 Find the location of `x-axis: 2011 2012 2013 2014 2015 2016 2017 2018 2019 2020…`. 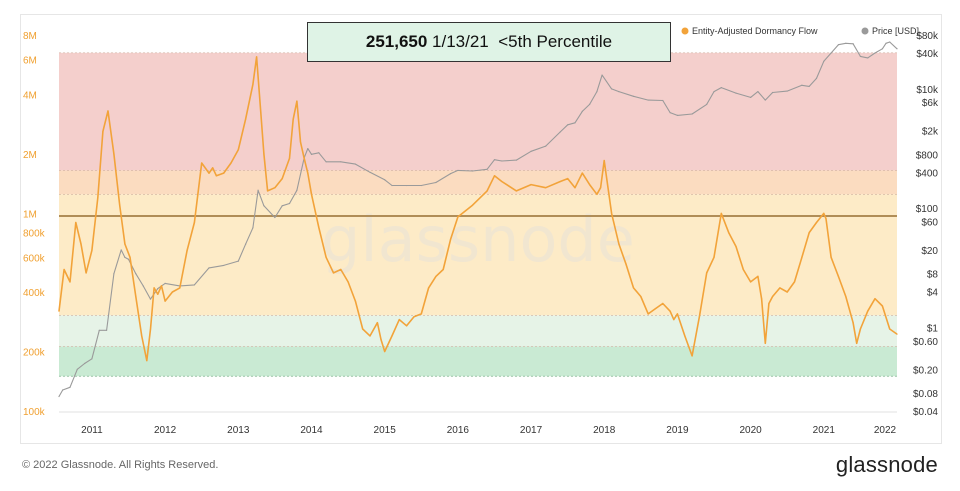

x-axis: 2011 2012 2013 2014 2015 2016 2017 2018 2019 2020… is located at coordinates (478, 423).